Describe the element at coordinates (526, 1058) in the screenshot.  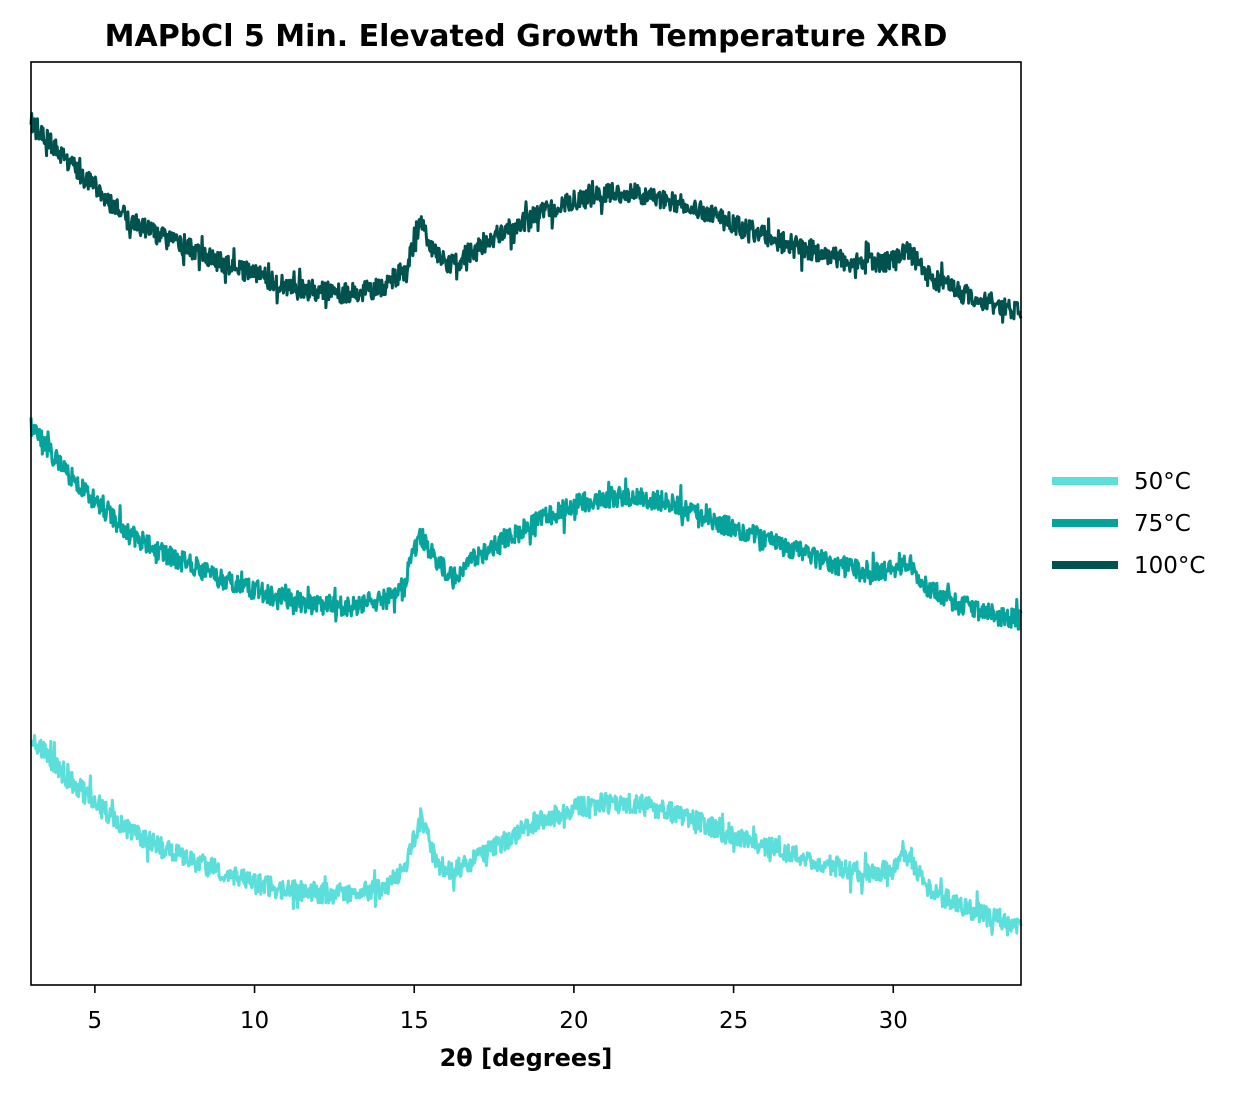
I see `x-axis-label: 2θ [degrees]` at that location.